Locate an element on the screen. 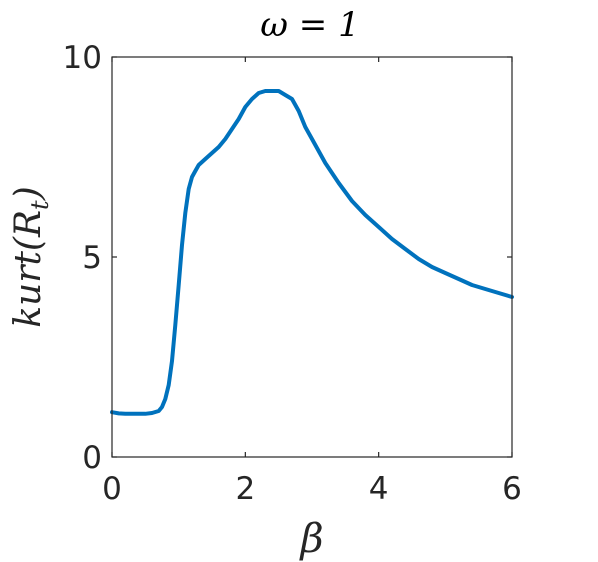 This screenshot has width=598, height=562. x-axis-label: β is located at coordinates (310, 539).